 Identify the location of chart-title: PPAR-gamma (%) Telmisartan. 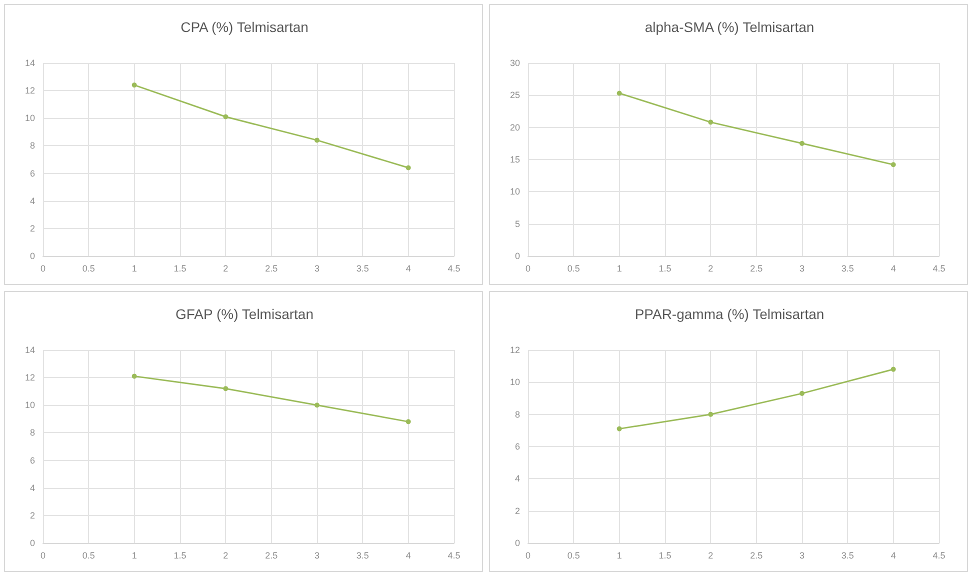
(729, 314).